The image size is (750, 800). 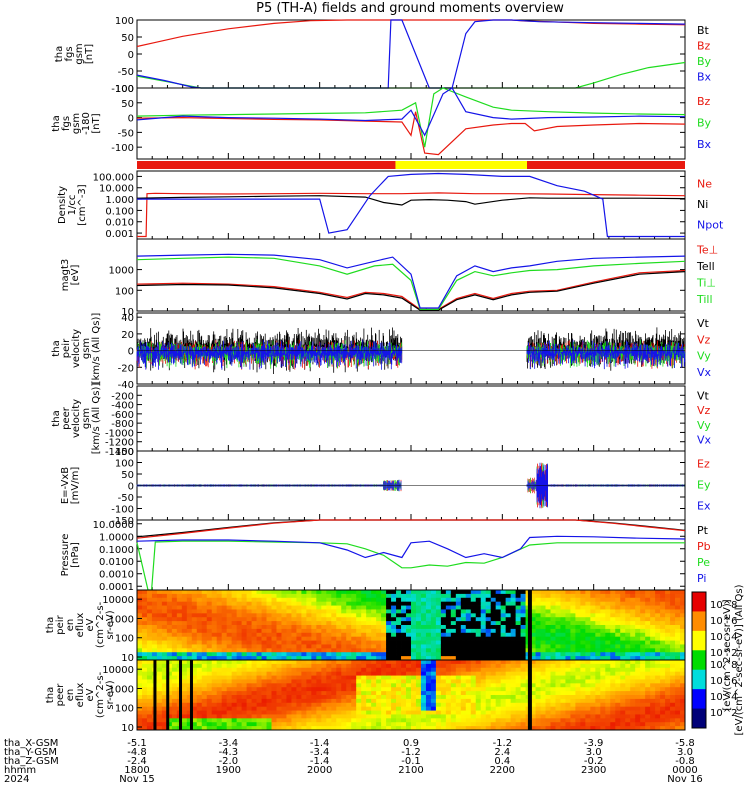 I want to click on colorbar-band, so click(x=699, y=660).